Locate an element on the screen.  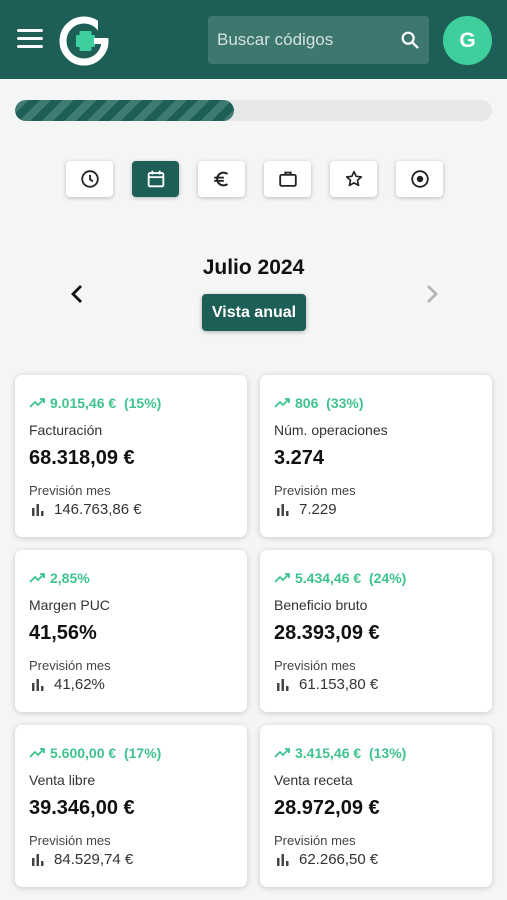
delta-percent: (15%) is located at coordinates (142, 403).